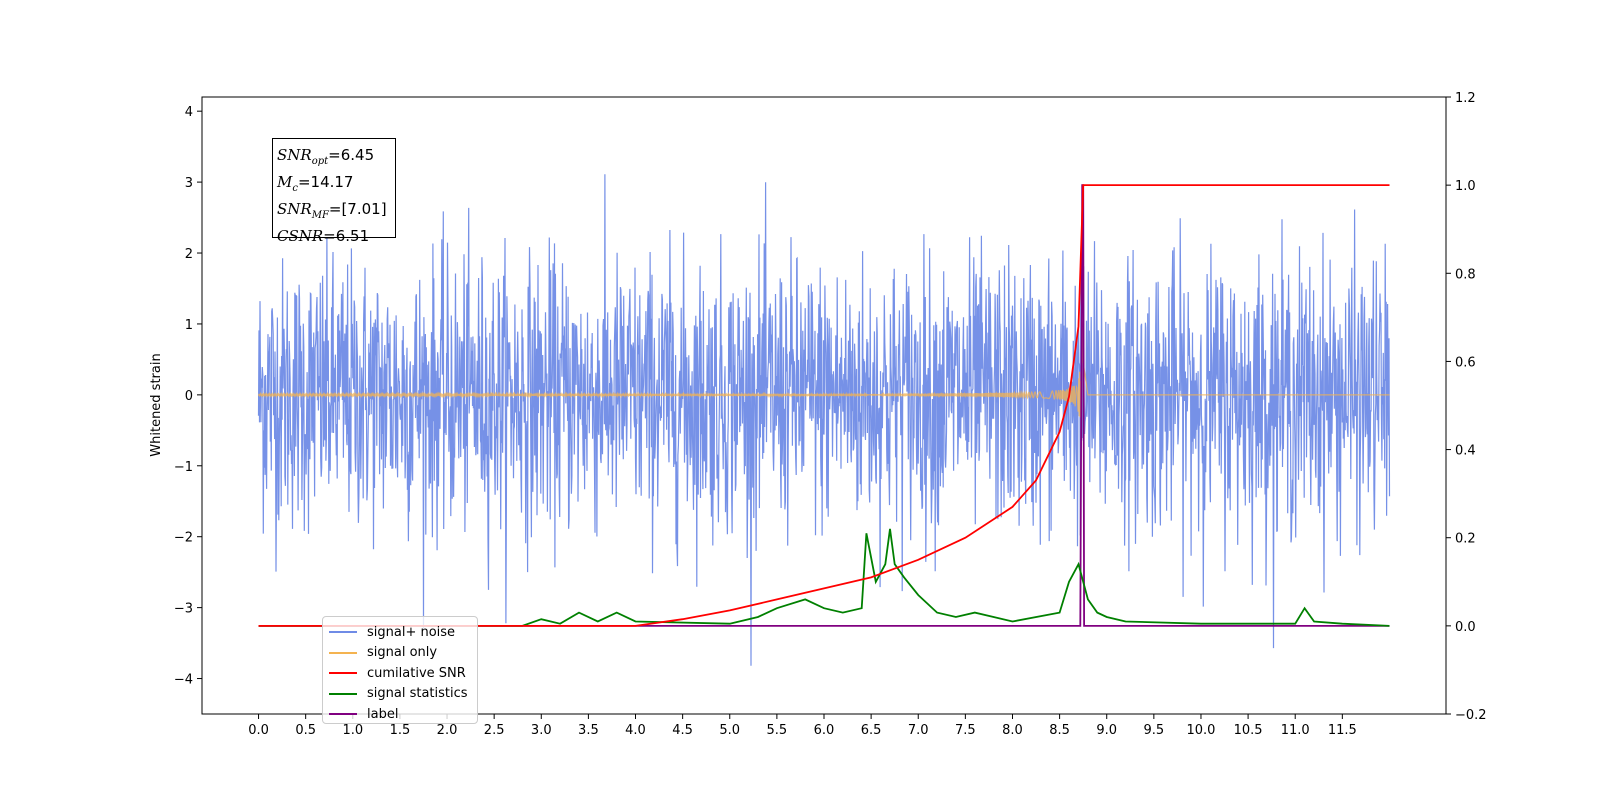 Image resolution: width=1600 pixels, height=800 pixels. What do you see at coordinates (1059, 730) in the screenshot?
I see `x-tick-label: 8.5` at bounding box center [1059, 730].